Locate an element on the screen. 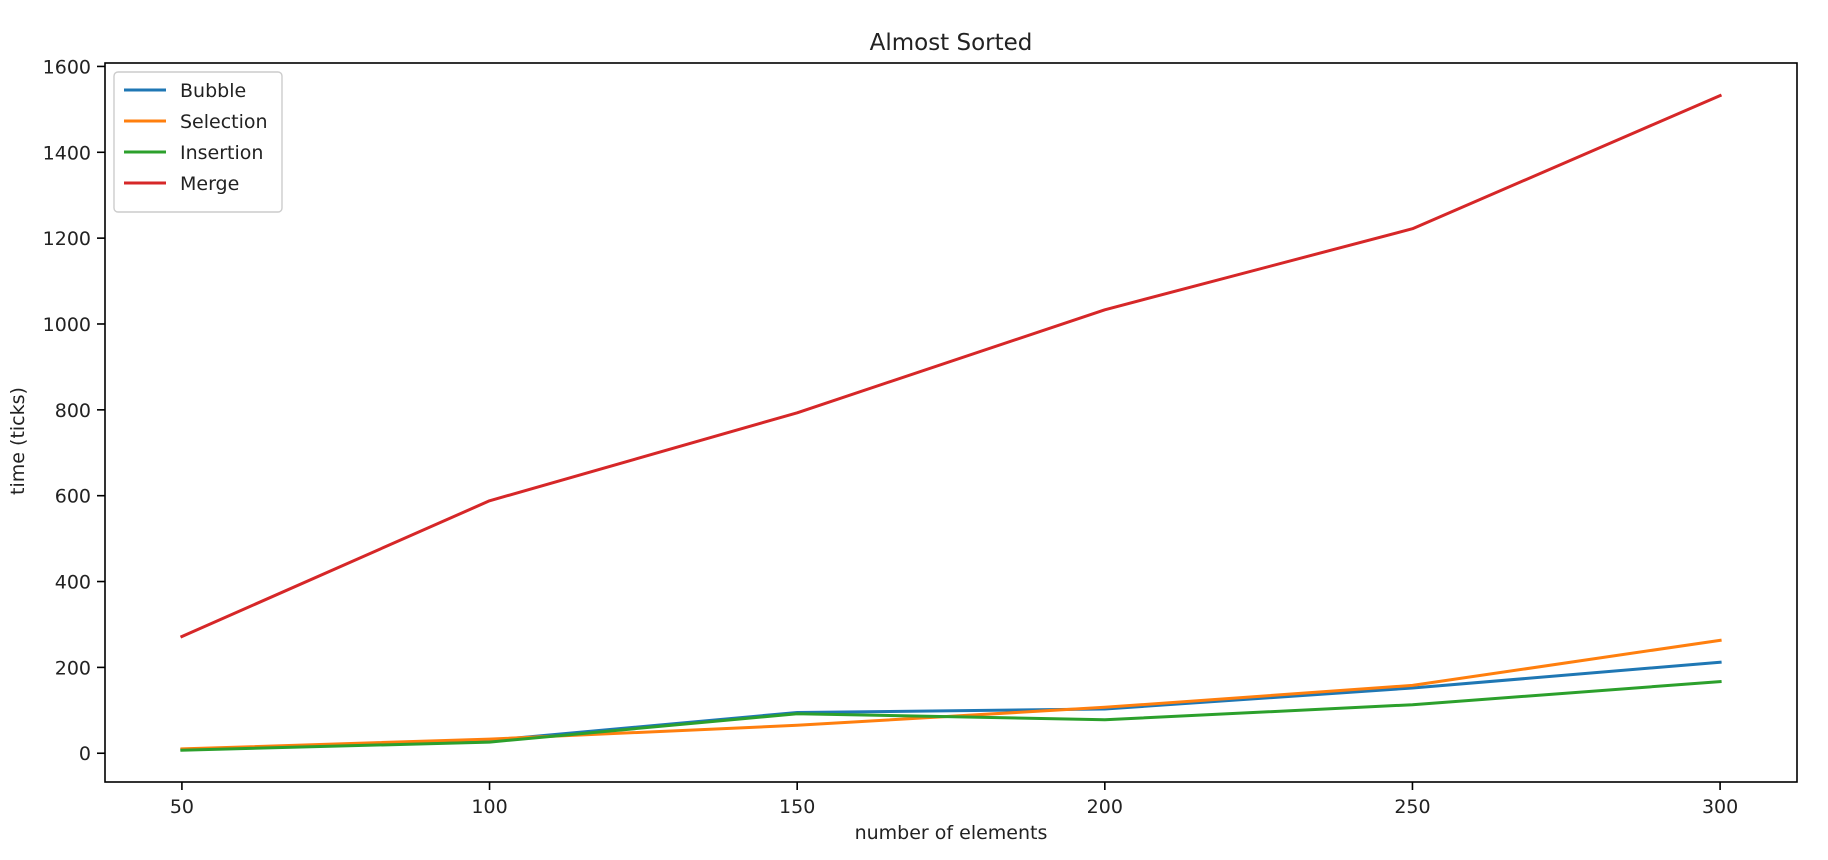  y-tick-label: 1200 is located at coordinates (67, 239).